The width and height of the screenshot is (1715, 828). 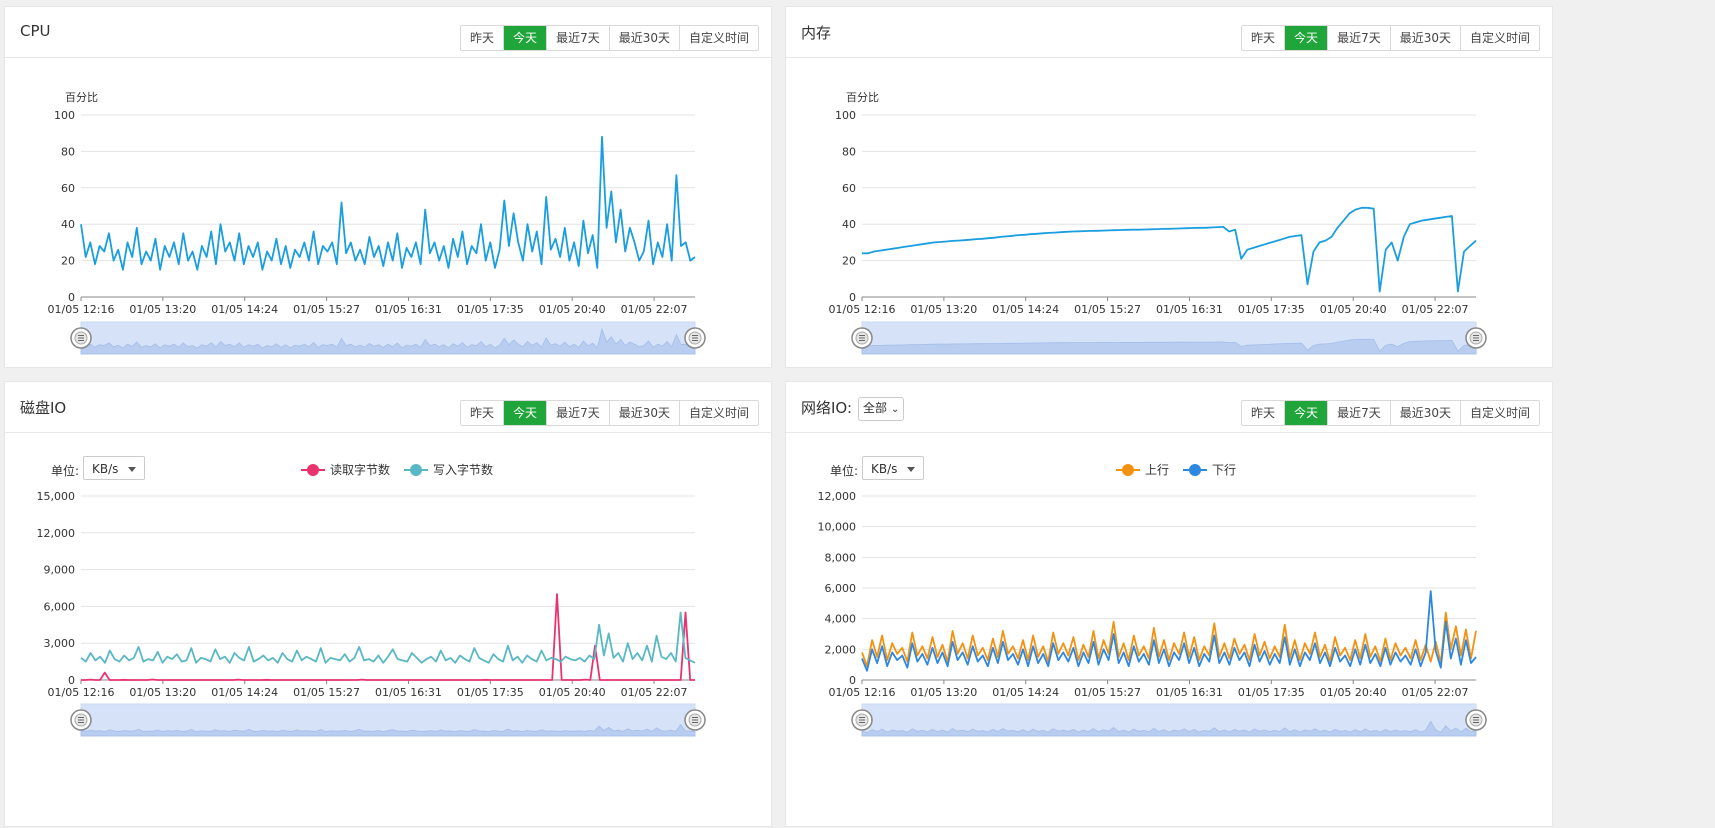 I want to click on unit-label: 单位:, so click(x=65, y=471).